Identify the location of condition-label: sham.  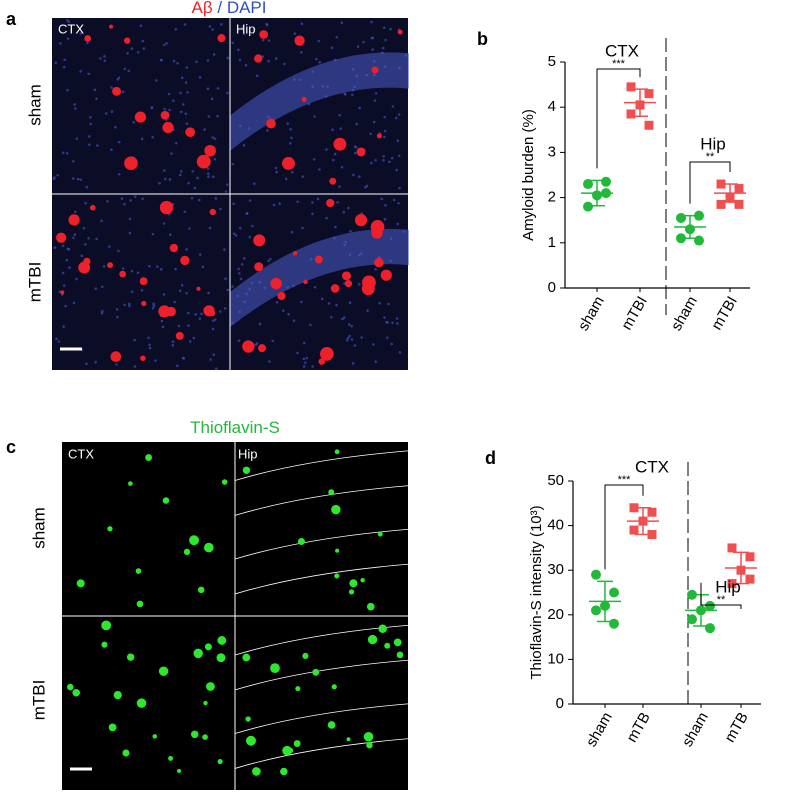
(38, 528).